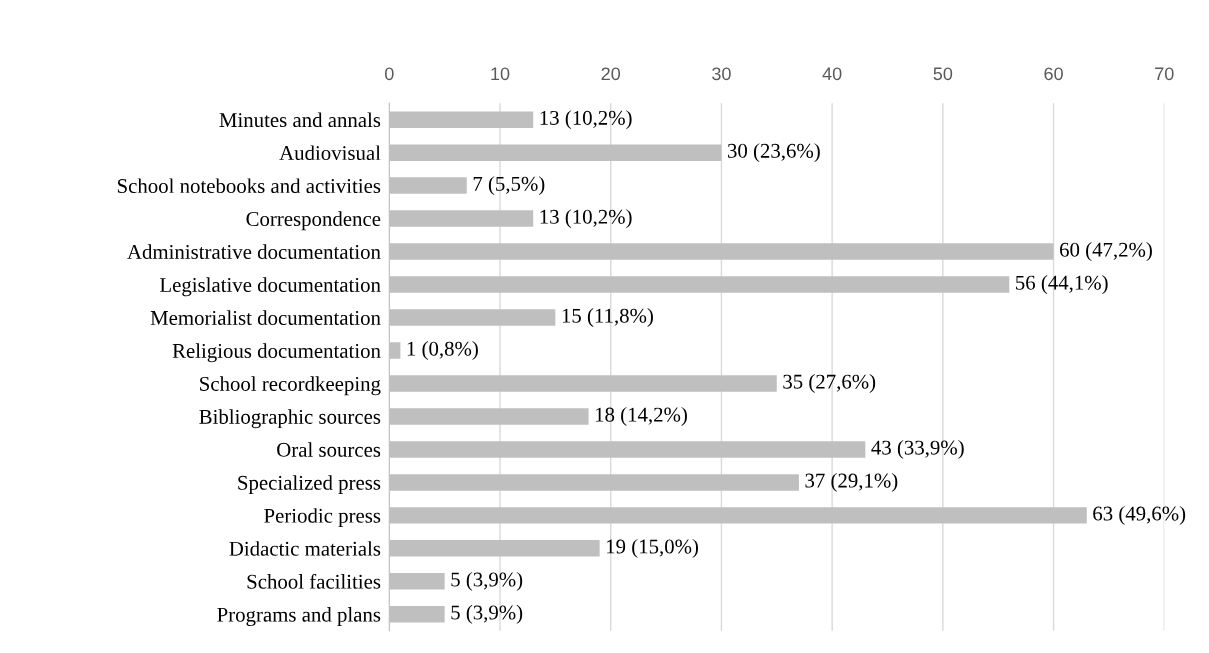 This screenshot has width=1209, height=653. What do you see at coordinates (442, 350) in the screenshot?
I see `data-label: 1 (0,8%)` at bounding box center [442, 350].